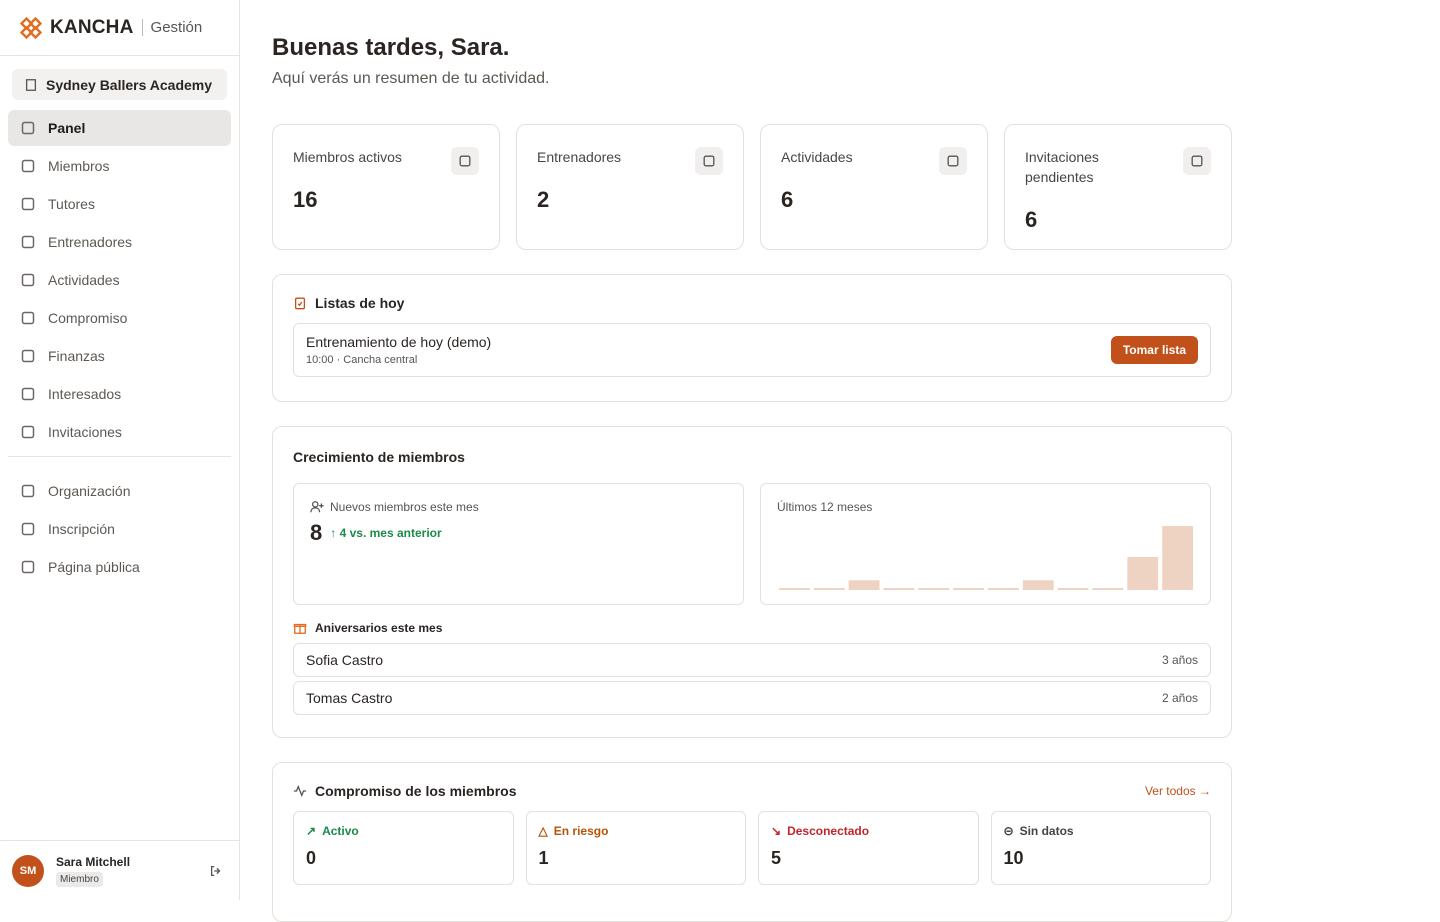 This screenshot has height=922, width=1440. I want to click on stat-value: 2, so click(543, 199).